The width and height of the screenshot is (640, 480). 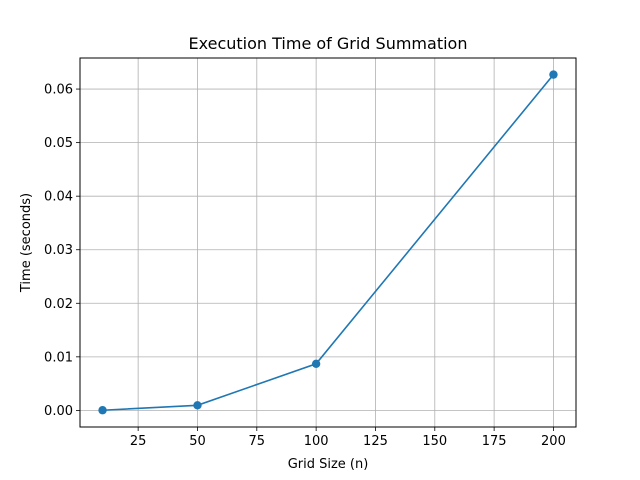 What do you see at coordinates (58, 250) in the screenshot?
I see `y-tick-label: 0.03` at bounding box center [58, 250].